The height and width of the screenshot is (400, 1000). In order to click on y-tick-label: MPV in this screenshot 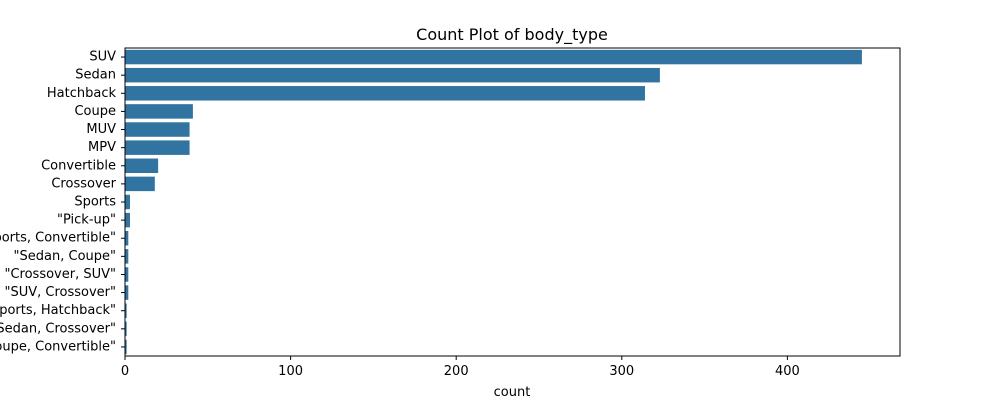, I will do `click(102, 147)`.